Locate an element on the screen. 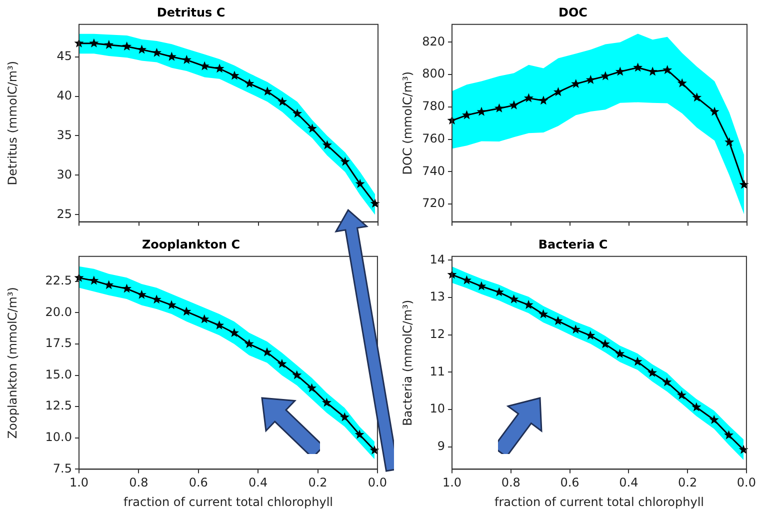 The height and width of the screenshot is (516, 759). y-tick-label: 780 is located at coordinates (433, 106).